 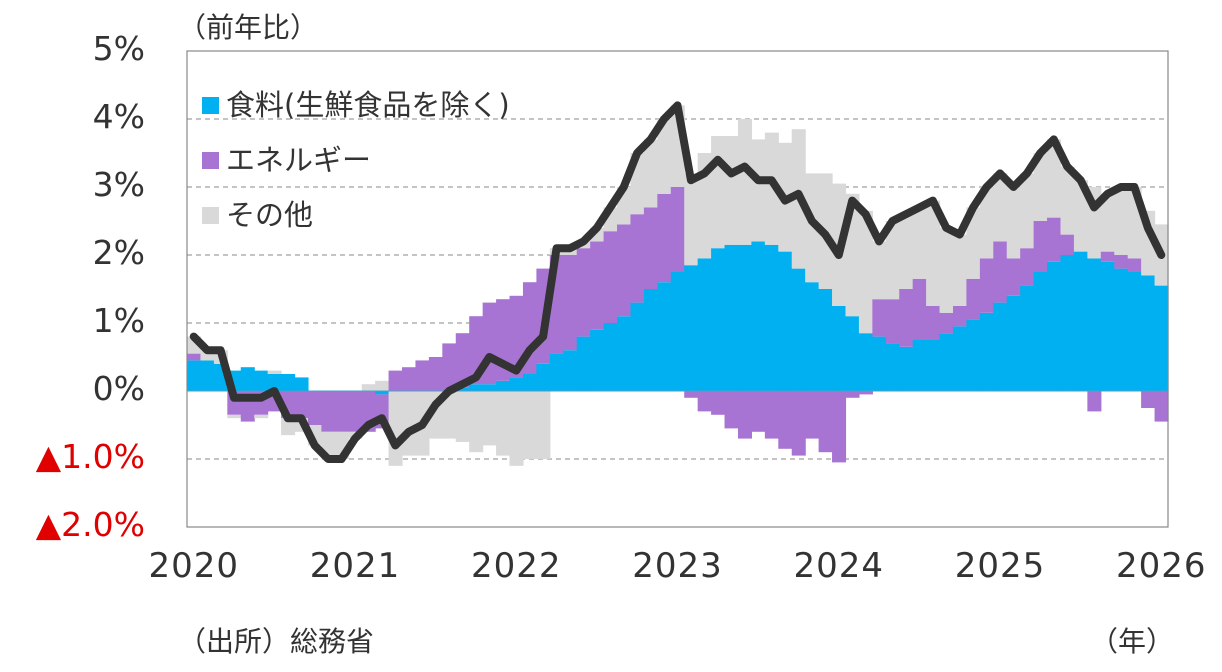 What do you see at coordinates (193, 566) in the screenshot?
I see `x-tick-label: 2020` at bounding box center [193, 566].